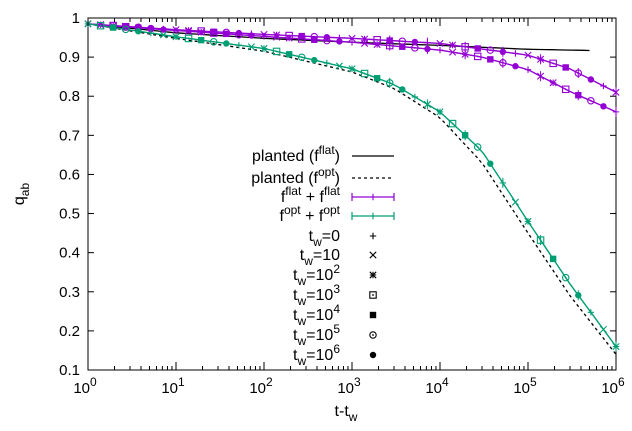 The height and width of the screenshot is (431, 632). I want to click on legend-label-tw2: tw=102, so click(316, 275).